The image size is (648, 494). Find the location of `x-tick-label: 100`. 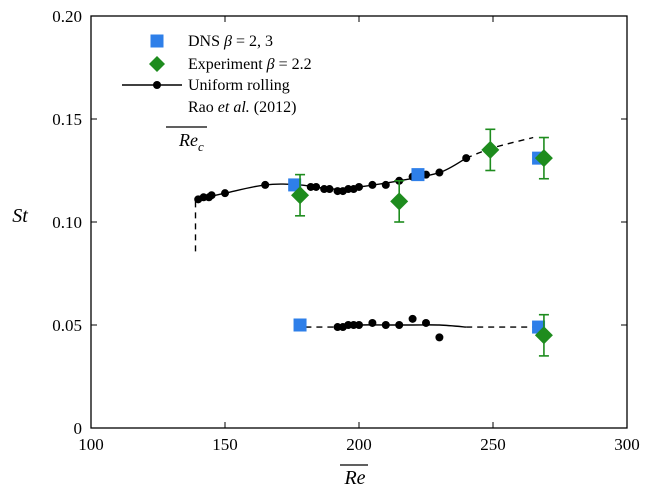

x-tick-label: 100 is located at coordinates (91, 444).